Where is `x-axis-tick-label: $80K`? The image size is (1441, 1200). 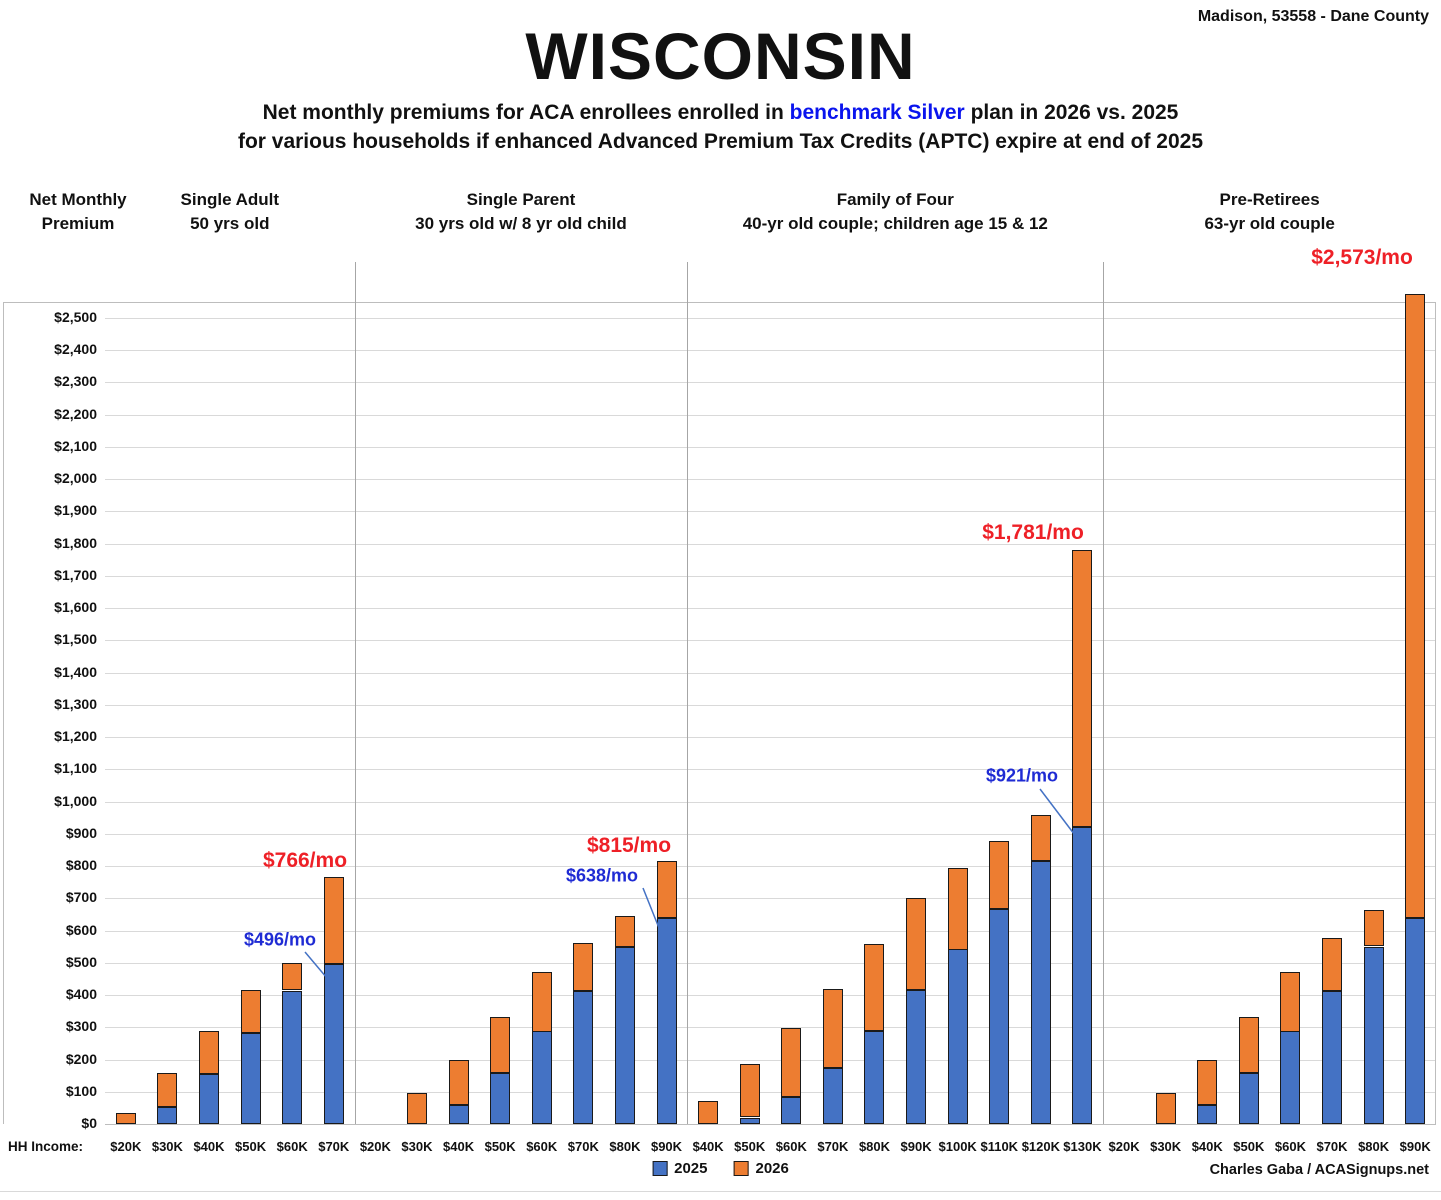 x-axis-tick-label: $80K is located at coordinates (625, 1146).